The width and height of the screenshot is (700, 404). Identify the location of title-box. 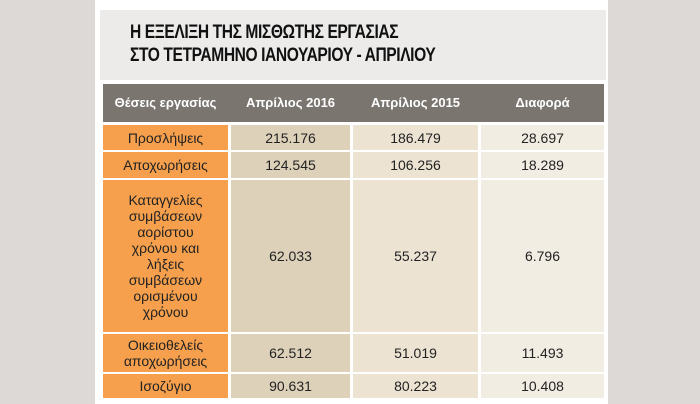
(353, 45).